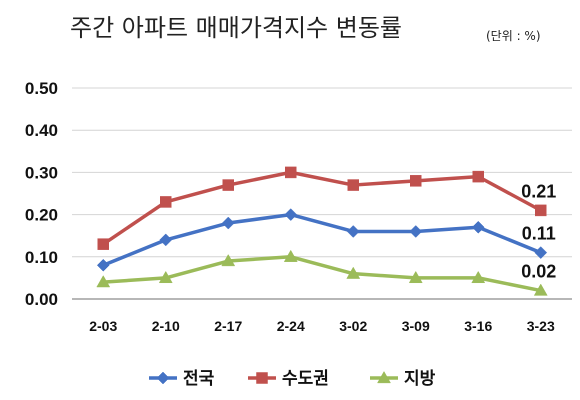 This screenshot has width=580, height=400. What do you see at coordinates (403, 379) in the screenshot?
I see `legend-item: 지방` at bounding box center [403, 379].